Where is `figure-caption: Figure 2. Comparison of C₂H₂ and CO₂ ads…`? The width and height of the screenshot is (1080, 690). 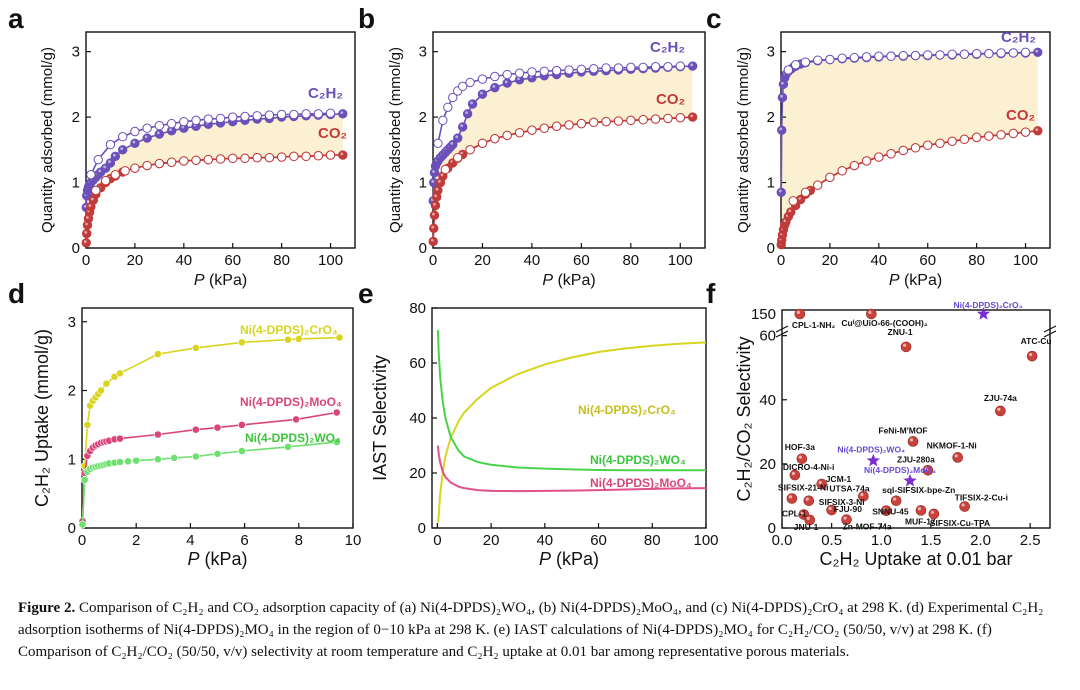
figure-caption: Figure 2. Comparison of C₂H₂ and CO₂ ads… is located at coordinates (543, 630).